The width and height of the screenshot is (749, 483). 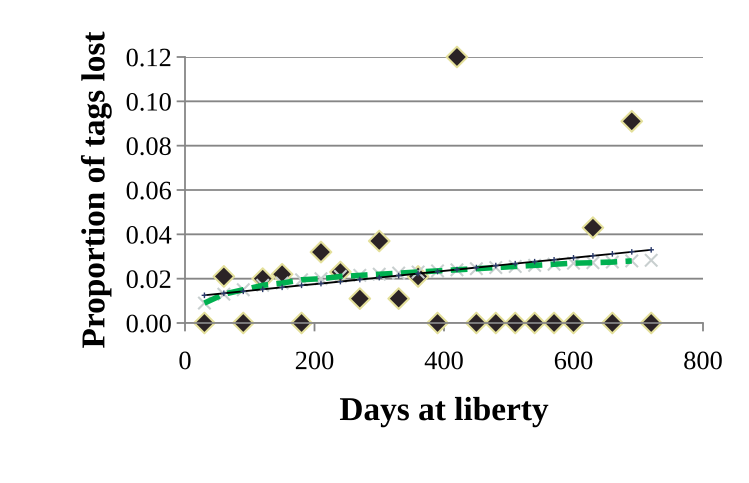 I want to click on y-tick-label: 0.06, so click(x=149, y=191).